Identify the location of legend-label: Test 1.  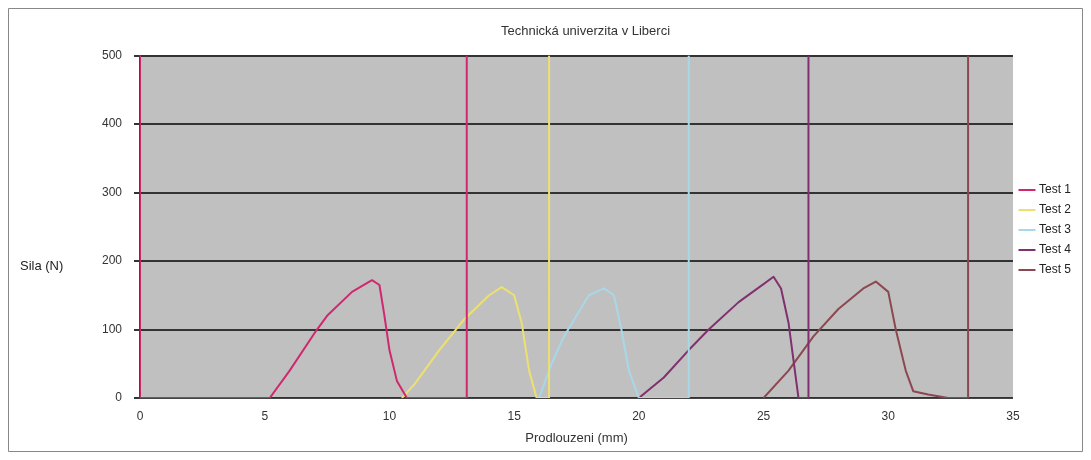
(1055, 189).